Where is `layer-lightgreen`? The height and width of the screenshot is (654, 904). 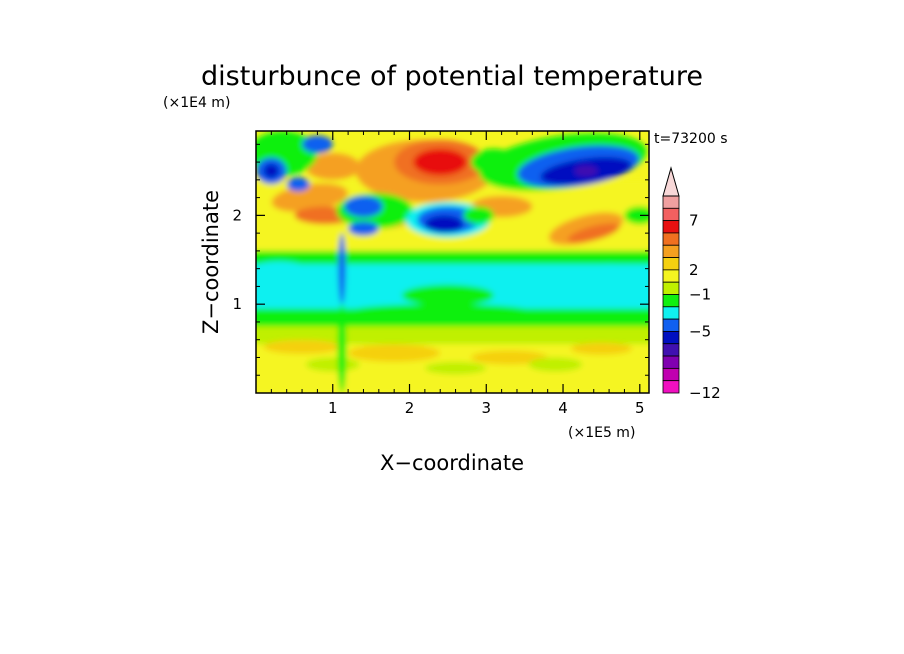
layer-lightgreen is located at coordinates (452, 335).